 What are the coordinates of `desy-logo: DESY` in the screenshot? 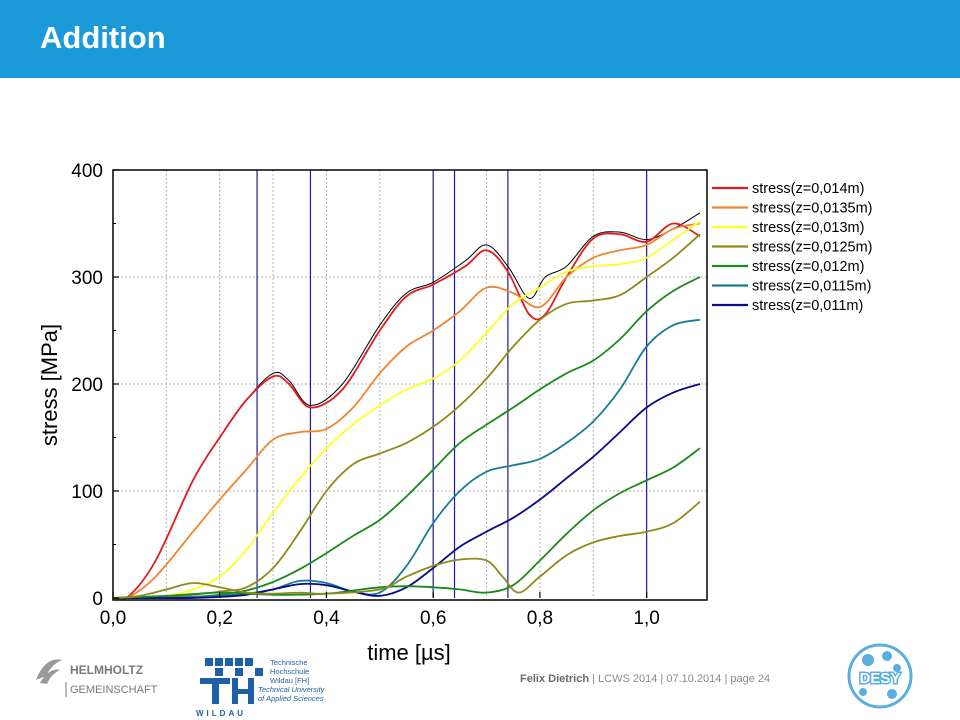 It's located at (880, 676).